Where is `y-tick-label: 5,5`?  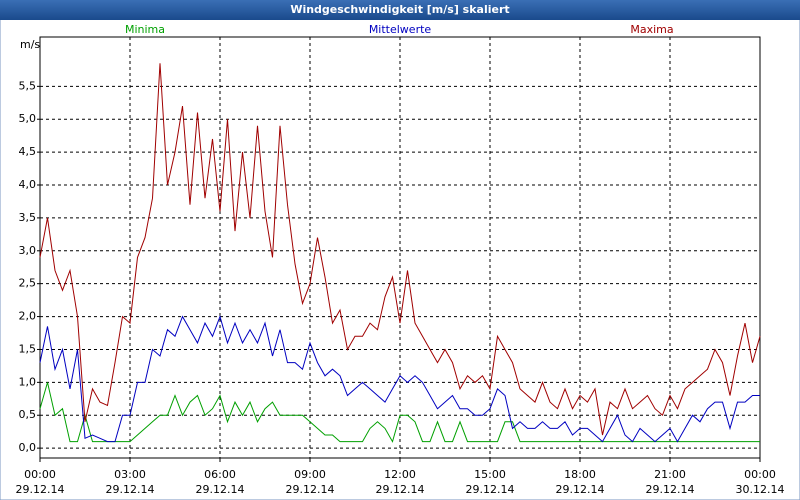
y-tick-label: 5,5 is located at coordinates (28, 85).